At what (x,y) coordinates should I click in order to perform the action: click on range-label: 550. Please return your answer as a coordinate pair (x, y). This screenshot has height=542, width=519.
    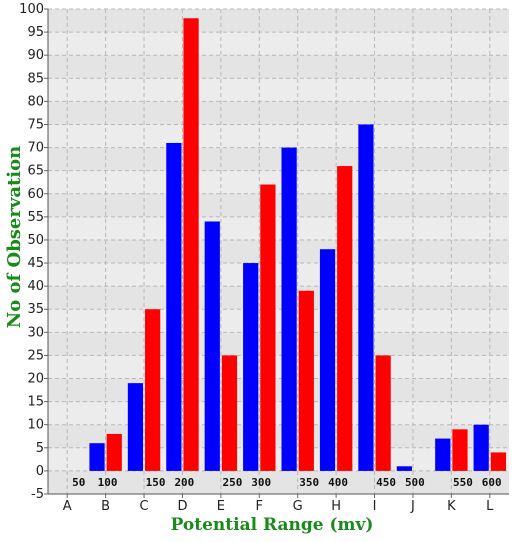
    Looking at the image, I should click on (463, 482).